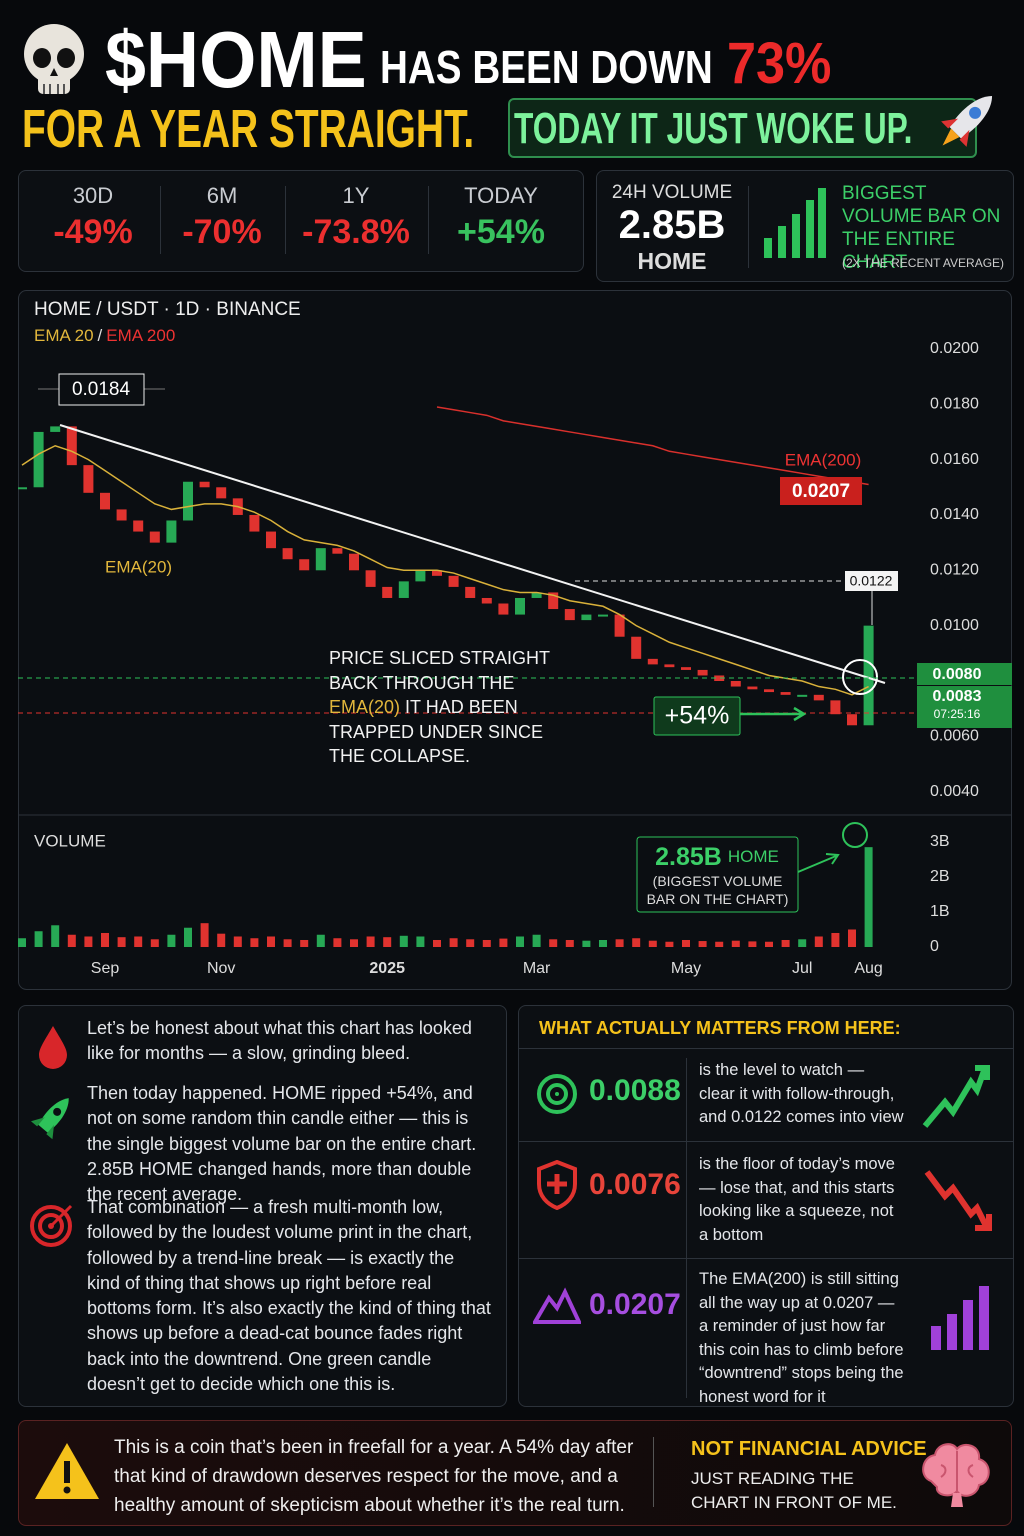  I want to click on volume-card, so click(805, 226).